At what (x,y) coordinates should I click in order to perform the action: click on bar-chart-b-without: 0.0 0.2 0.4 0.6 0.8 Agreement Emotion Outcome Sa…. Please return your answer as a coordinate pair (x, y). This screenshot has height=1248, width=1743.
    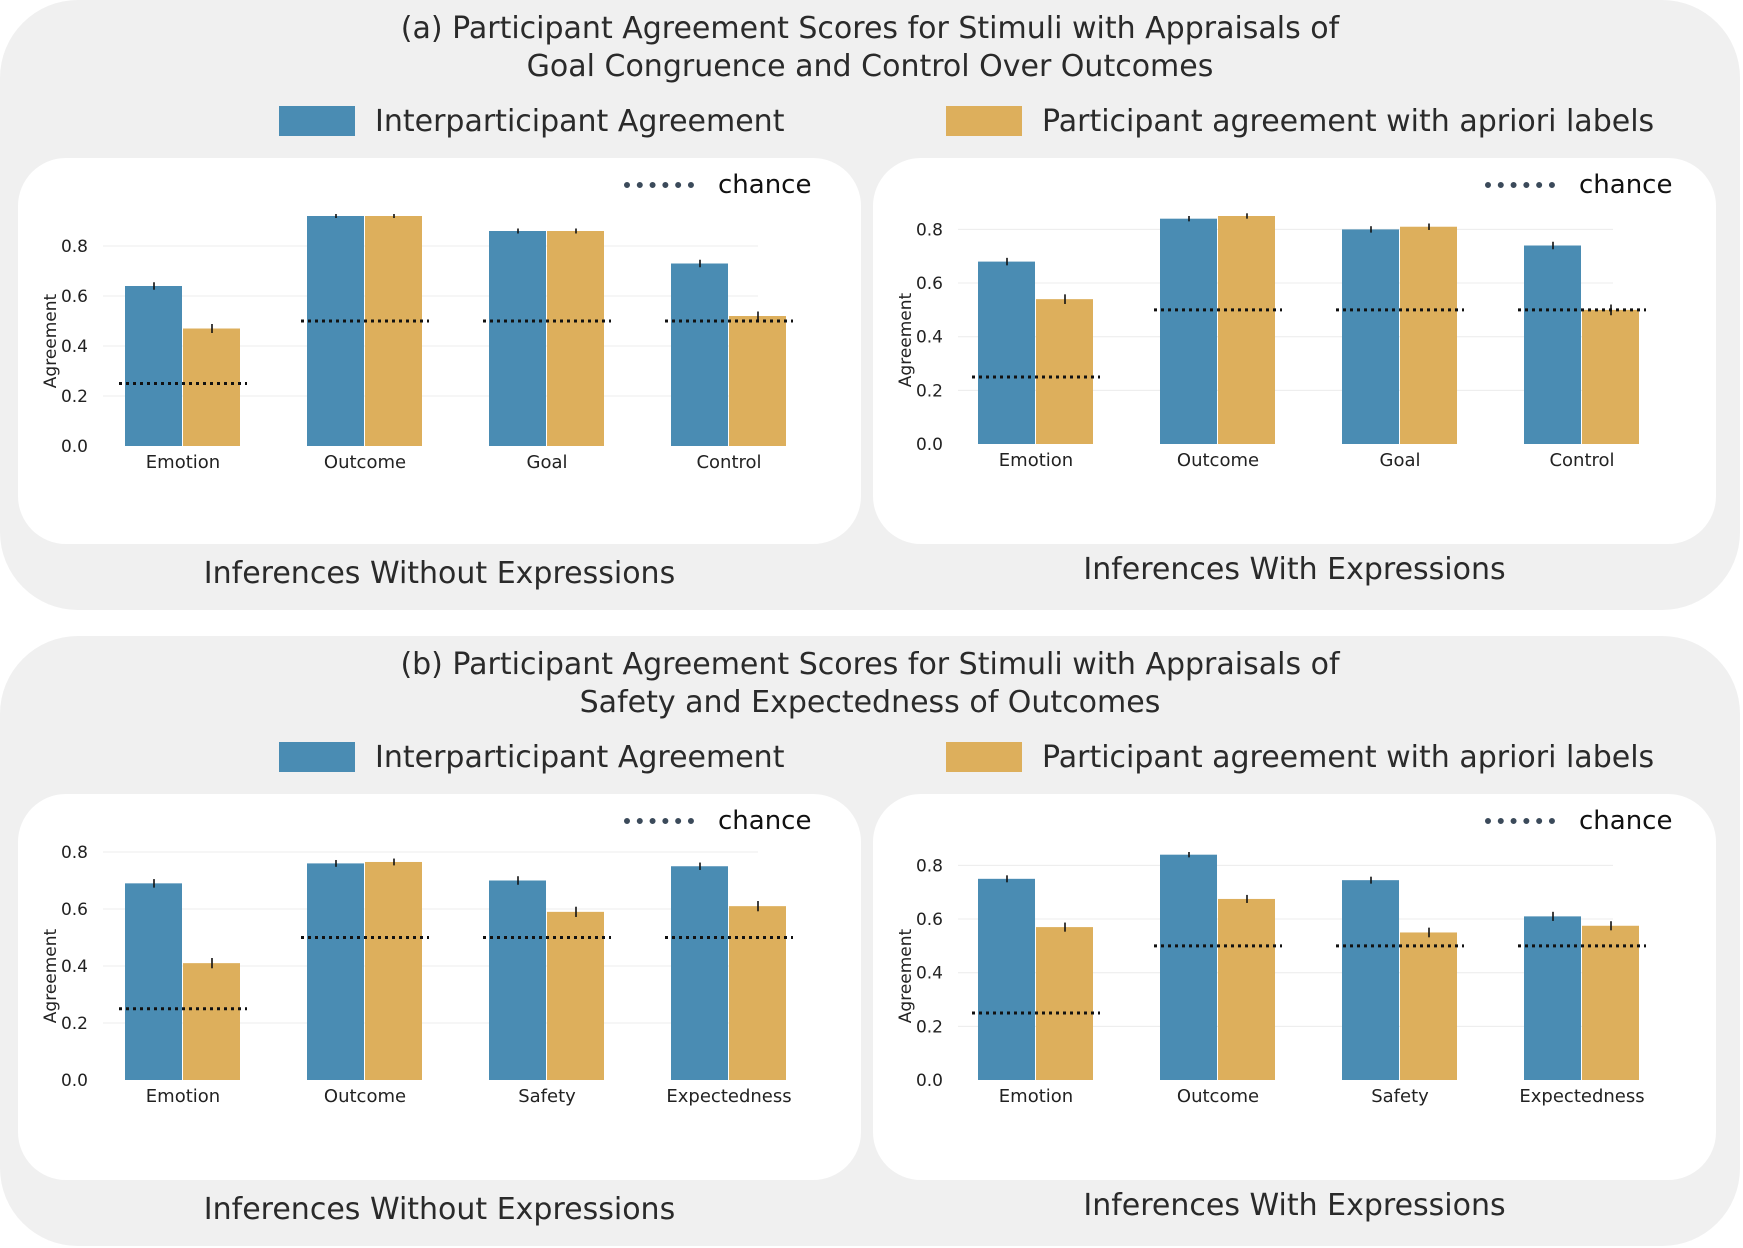
    Looking at the image, I should click on (417, 975).